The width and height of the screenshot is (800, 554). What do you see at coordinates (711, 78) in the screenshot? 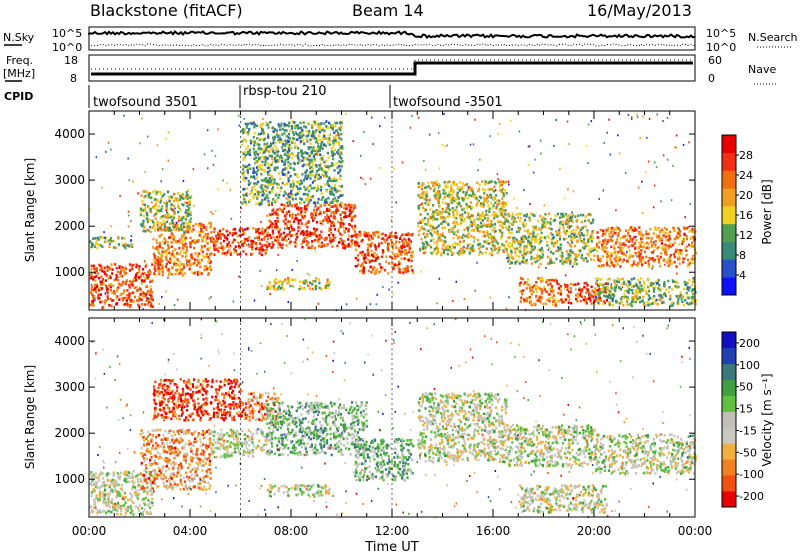
I see `nave-tick-bottom: 0` at bounding box center [711, 78].